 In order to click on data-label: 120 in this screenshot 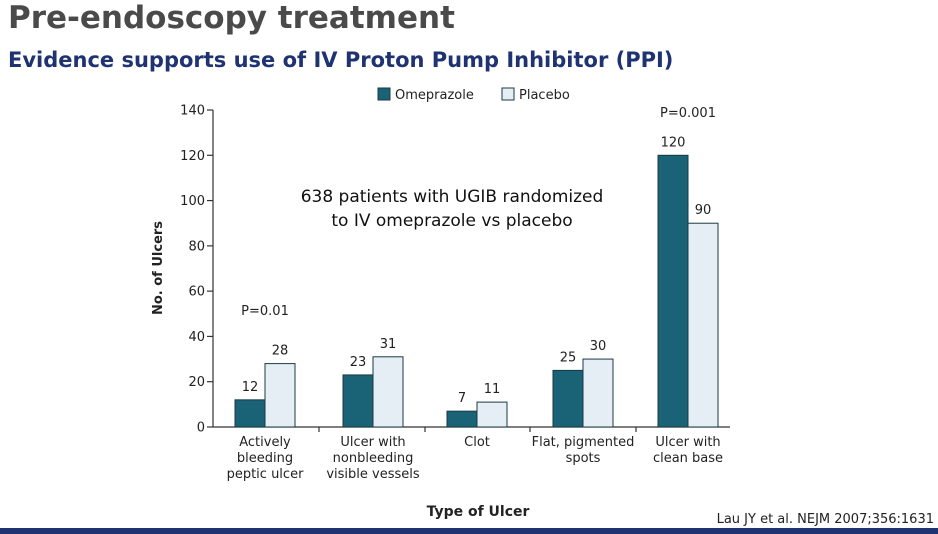, I will do `click(673, 142)`.